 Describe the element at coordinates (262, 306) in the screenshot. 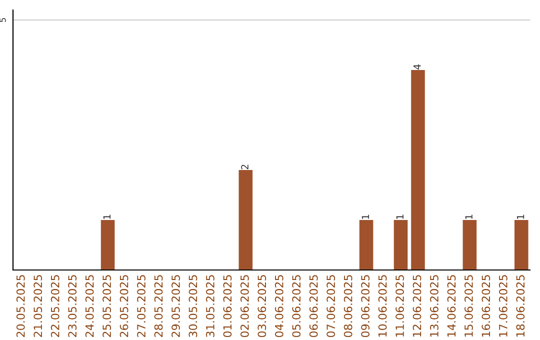

I see `x-tick-label: 03.06.2025` at that location.